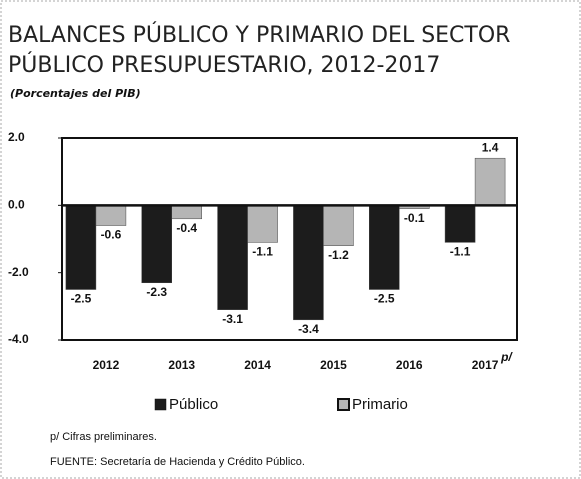 The width and height of the screenshot is (581, 479). What do you see at coordinates (232, 319) in the screenshot?
I see `value-label: -3.1` at bounding box center [232, 319].